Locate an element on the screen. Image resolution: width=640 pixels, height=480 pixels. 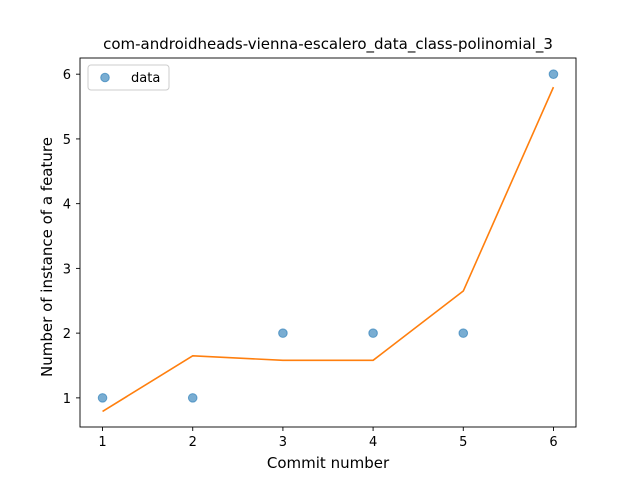
y-tick-label: 1 is located at coordinates (67, 399).